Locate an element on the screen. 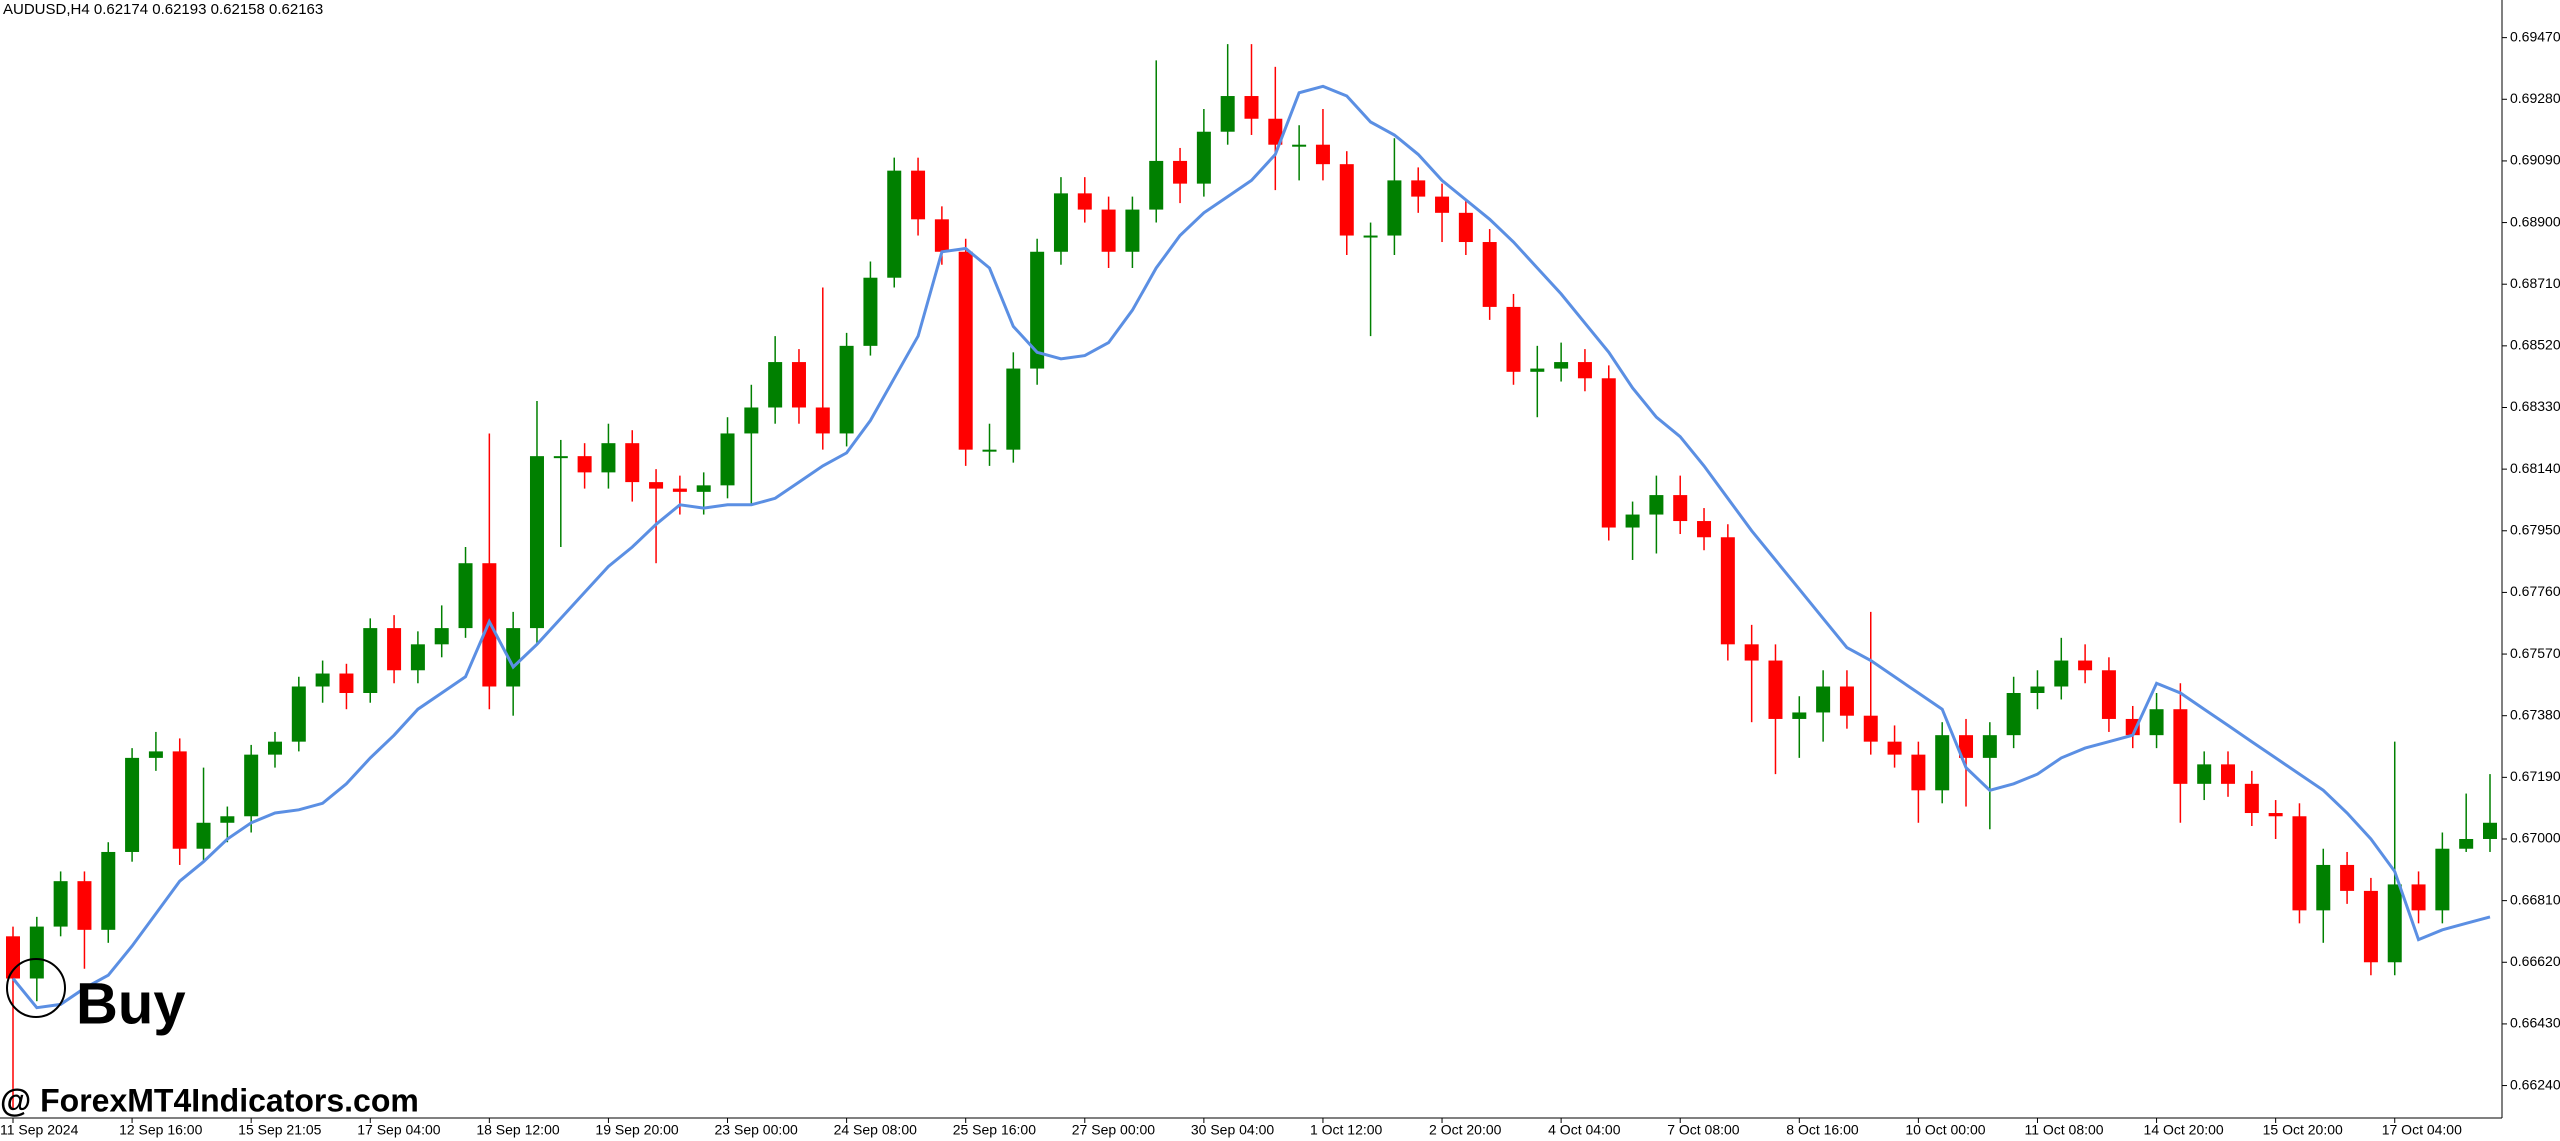 The width and height of the screenshot is (2560, 1141). x-tick-label: 23 Sep 00:00 is located at coordinates (757, 1130).